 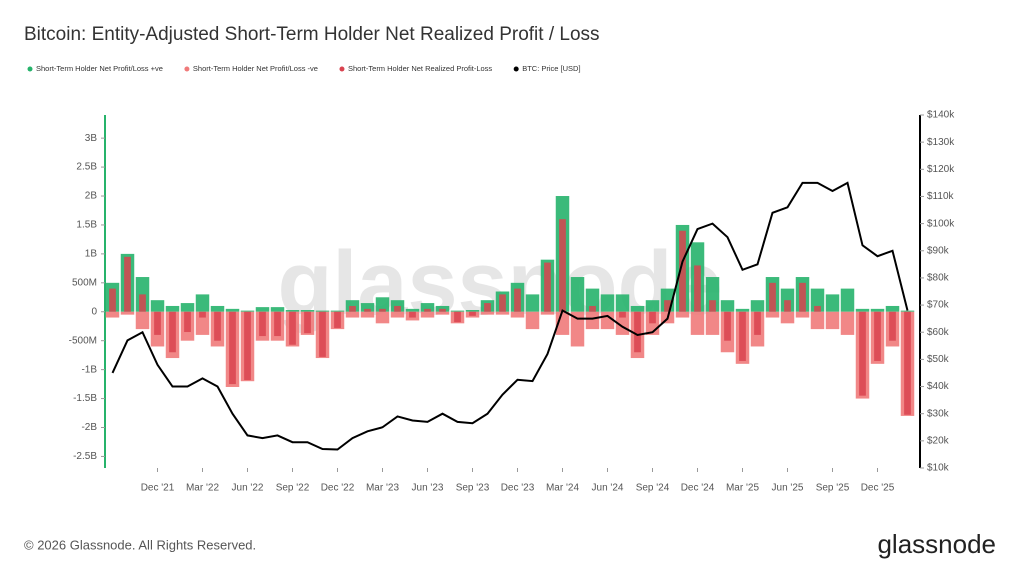 What do you see at coordinates (936, 544) in the screenshot?
I see `logo: glassnode` at bounding box center [936, 544].